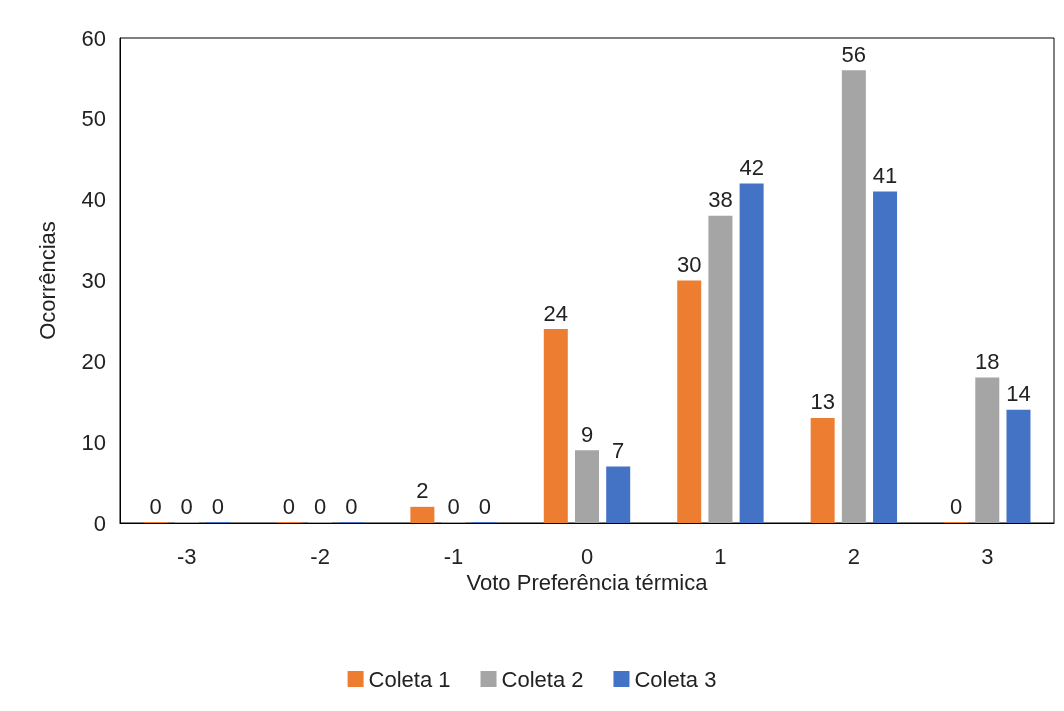 Image resolution: width=1064 pixels, height=711 pixels. What do you see at coordinates (186, 556) in the screenshot?
I see `x-tick-label: -3` at bounding box center [186, 556].